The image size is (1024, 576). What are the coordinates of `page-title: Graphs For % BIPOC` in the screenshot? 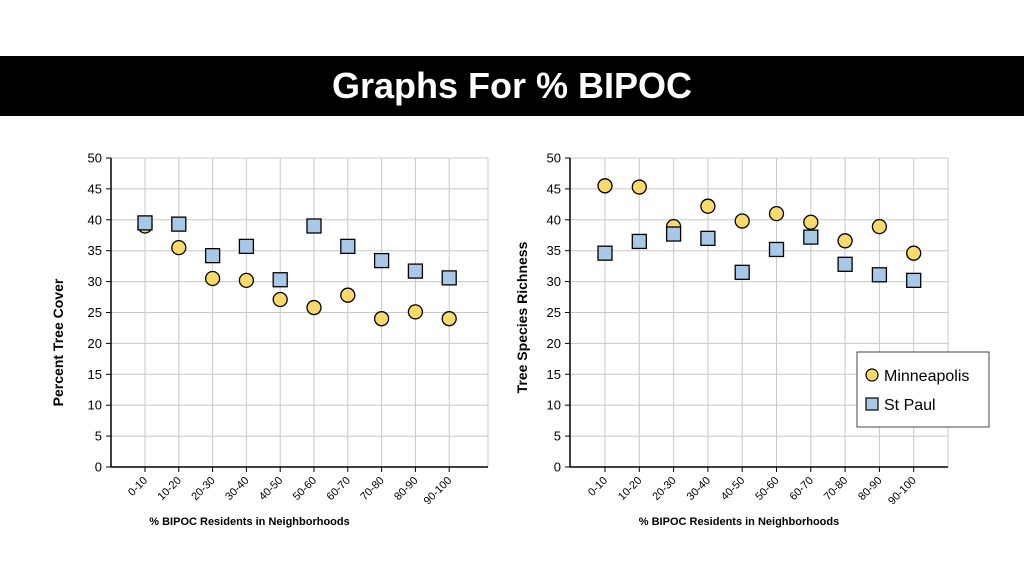 It's located at (512, 85).